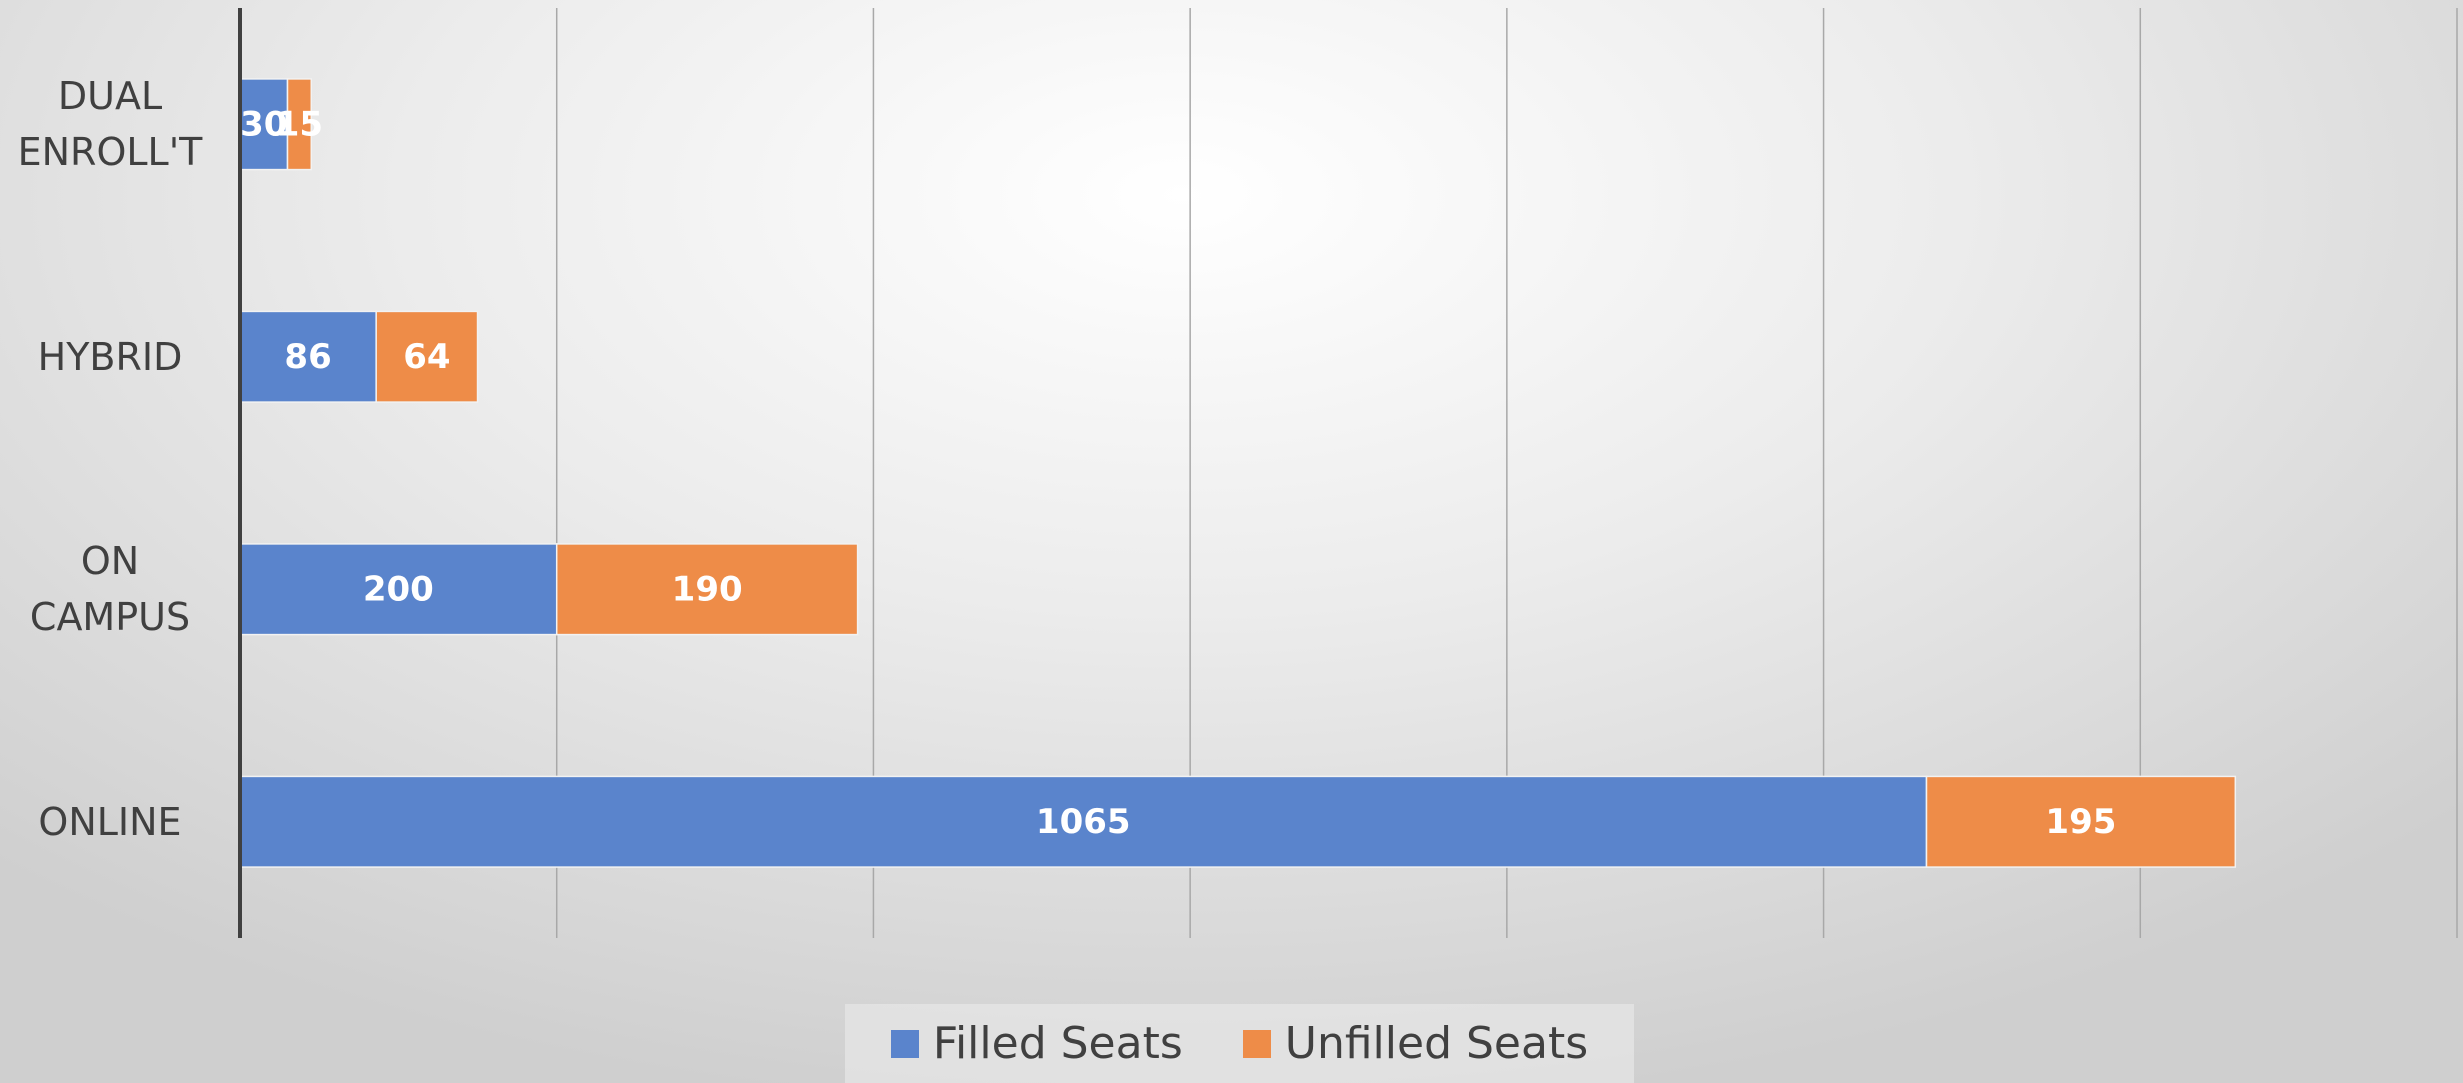 This screenshot has height=1083, width=2463. What do you see at coordinates (110, 821) in the screenshot?
I see `y-tick-label: ONLINE` at bounding box center [110, 821].